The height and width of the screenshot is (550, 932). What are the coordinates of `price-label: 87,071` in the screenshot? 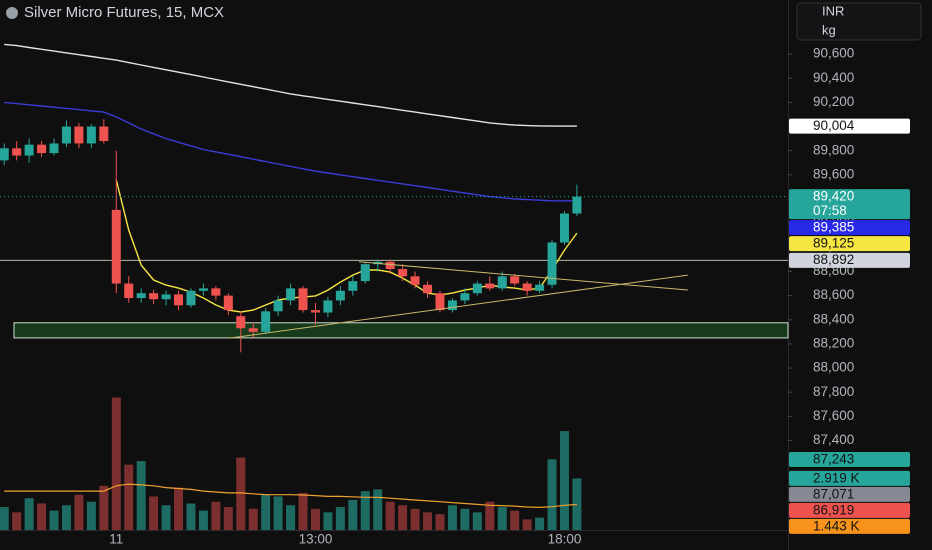 It's located at (833, 493).